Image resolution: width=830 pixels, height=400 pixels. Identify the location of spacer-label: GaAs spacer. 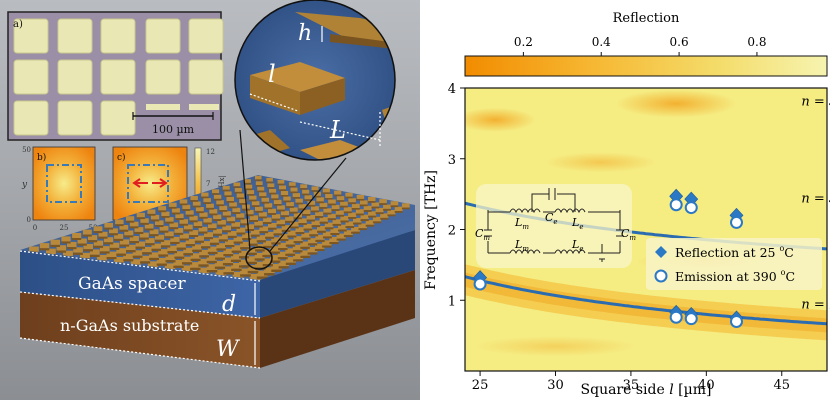
(132, 284).